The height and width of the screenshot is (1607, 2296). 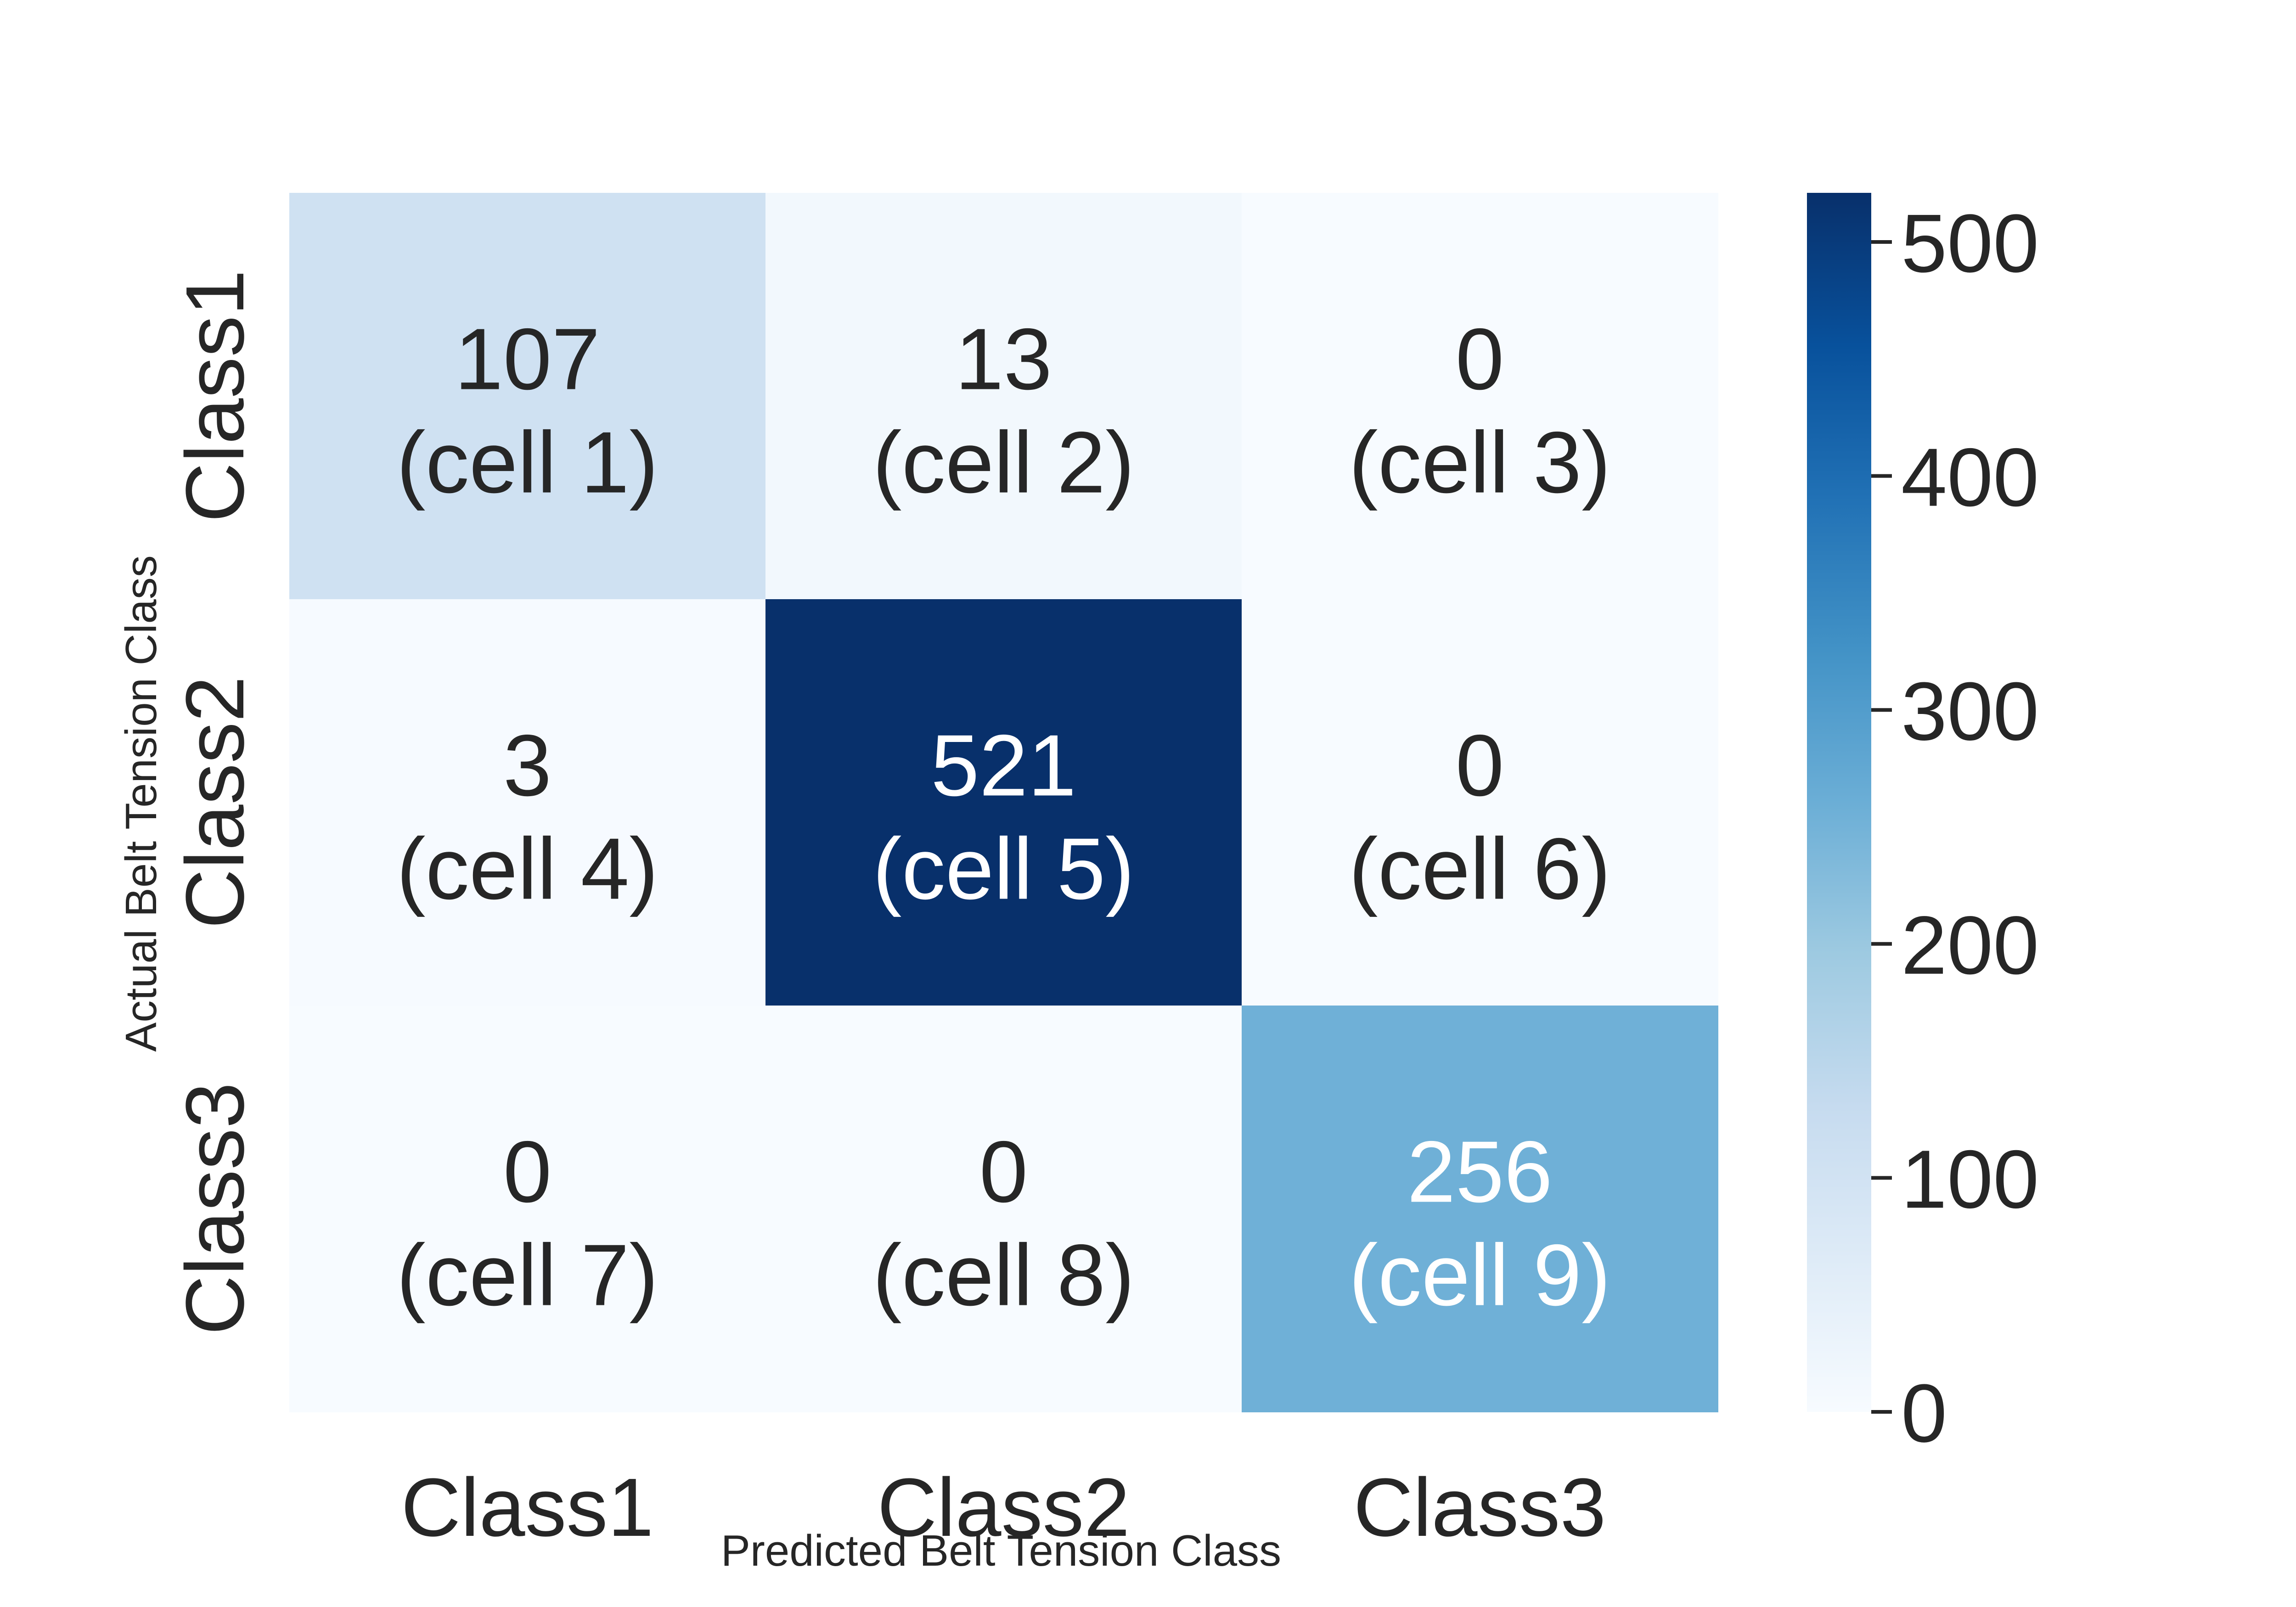 What do you see at coordinates (215, 396) in the screenshot?
I see `y-tick-label: Class1` at bounding box center [215, 396].